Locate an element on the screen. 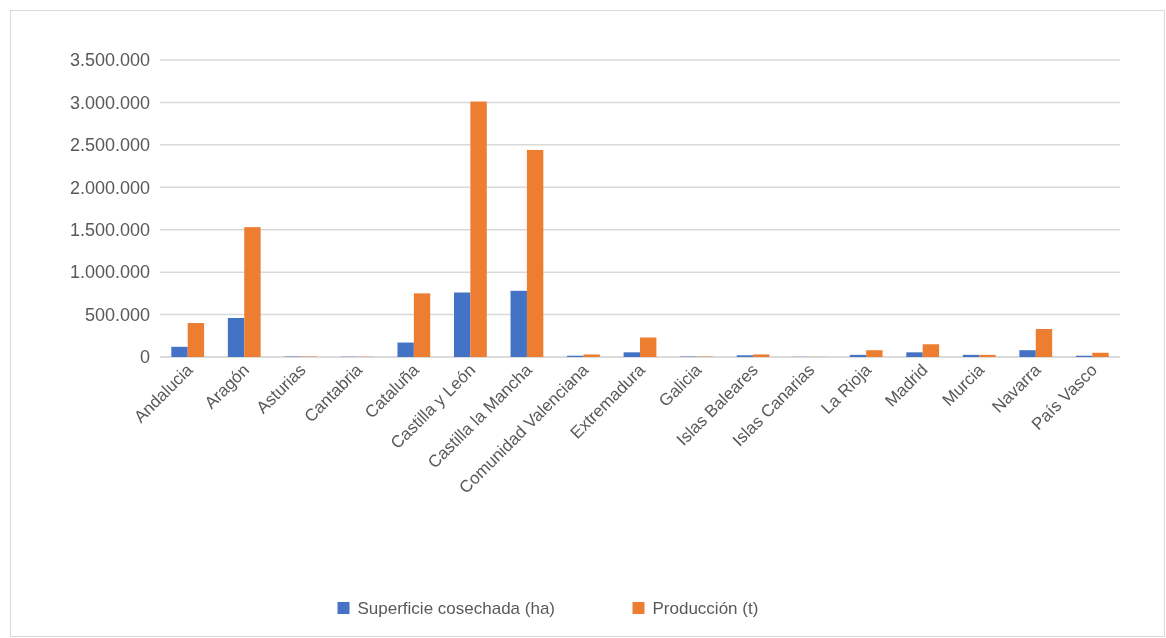  y-tick-label: 0 is located at coordinates (144, 357).